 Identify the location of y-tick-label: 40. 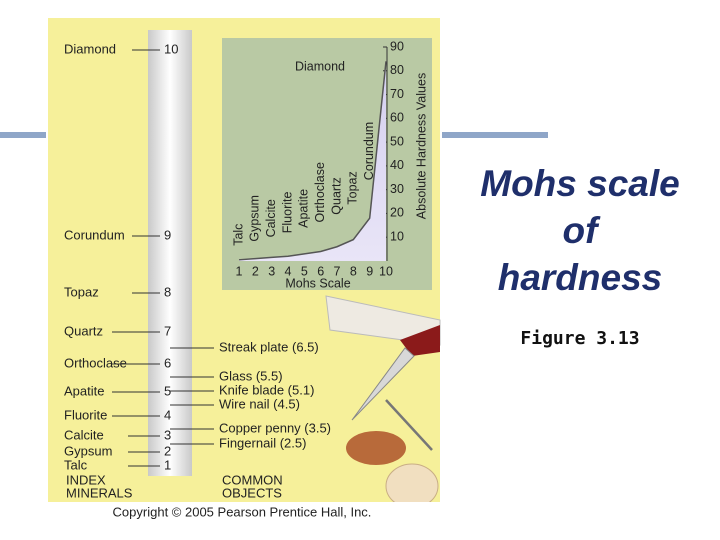
(397, 165).